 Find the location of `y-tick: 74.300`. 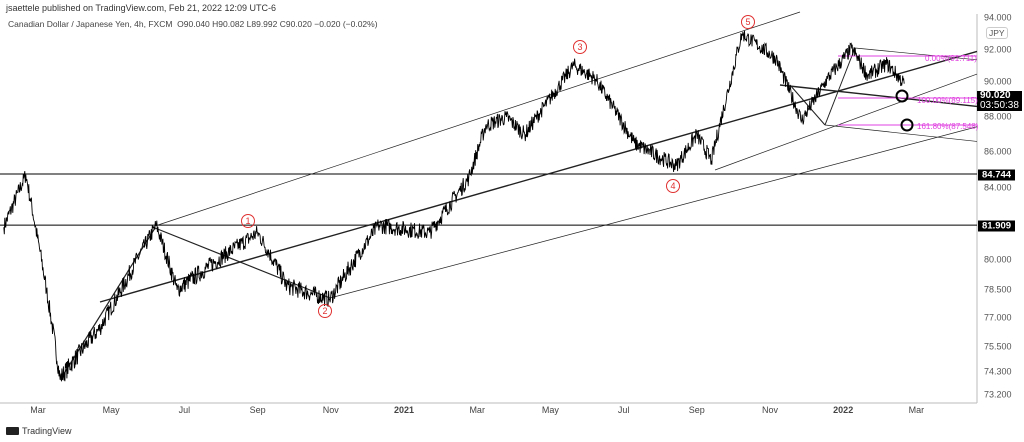

y-tick: 74.300 is located at coordinates (998, 371).